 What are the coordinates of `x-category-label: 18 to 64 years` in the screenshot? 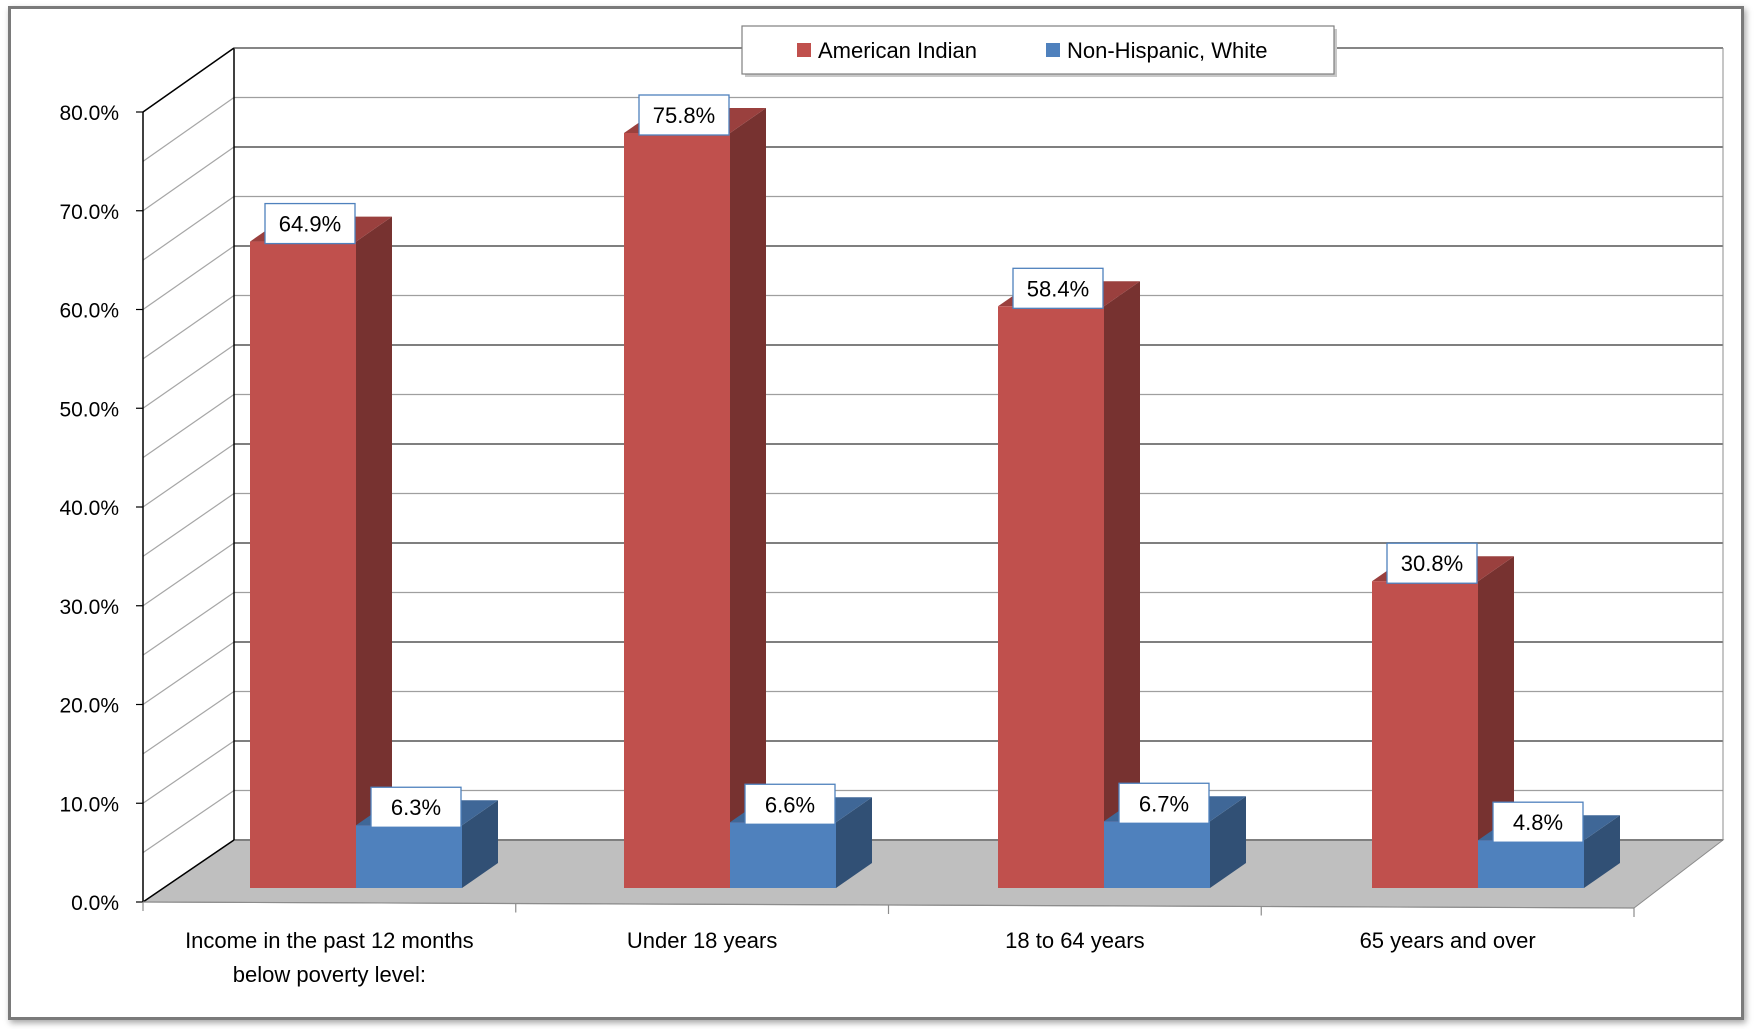 It's located at (1074, 940).